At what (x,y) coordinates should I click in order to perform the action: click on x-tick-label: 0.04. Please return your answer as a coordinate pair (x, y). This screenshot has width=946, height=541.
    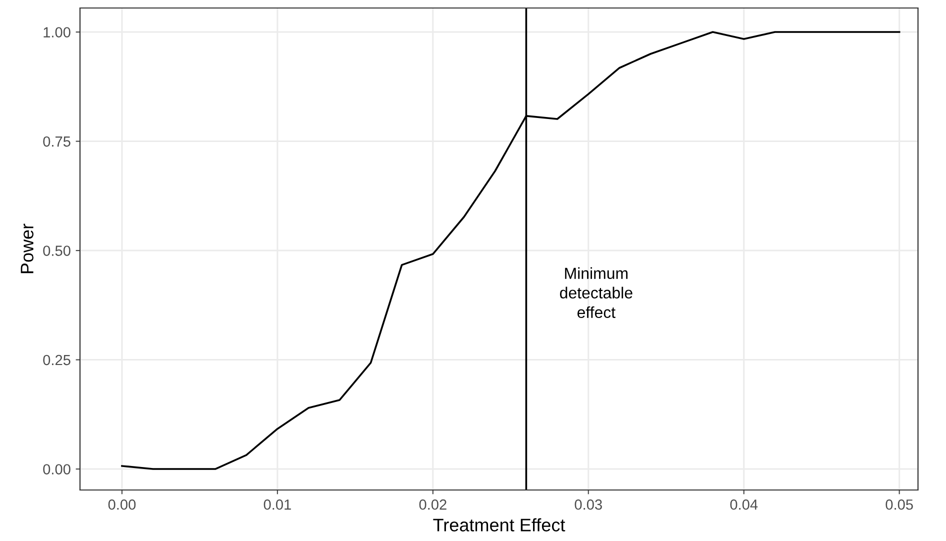
    Looking at the image, I should click on (744, 504).